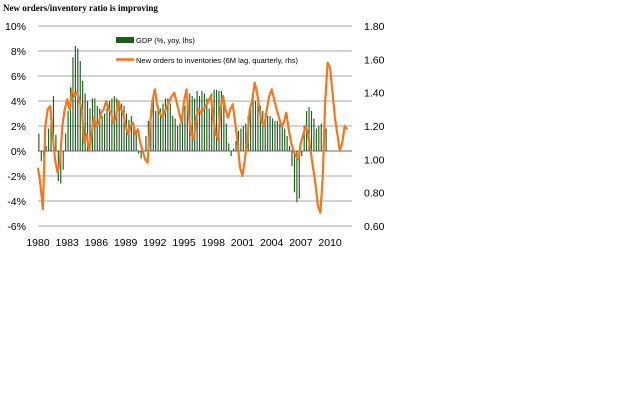  I want to click on x-tick-label: 2007, so click(301, 243).